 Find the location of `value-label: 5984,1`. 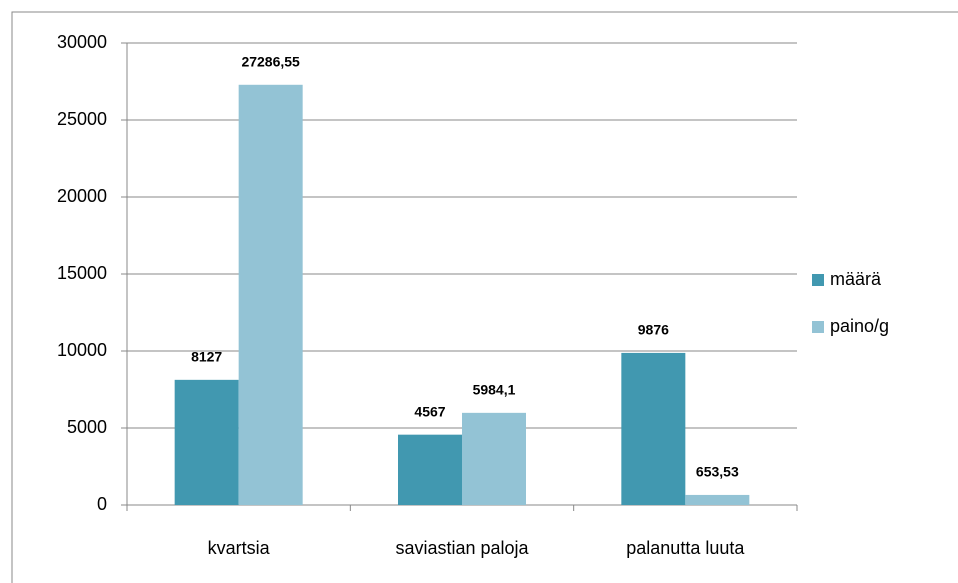

value-label: 5984,1 is located at coordinates (494, 390).